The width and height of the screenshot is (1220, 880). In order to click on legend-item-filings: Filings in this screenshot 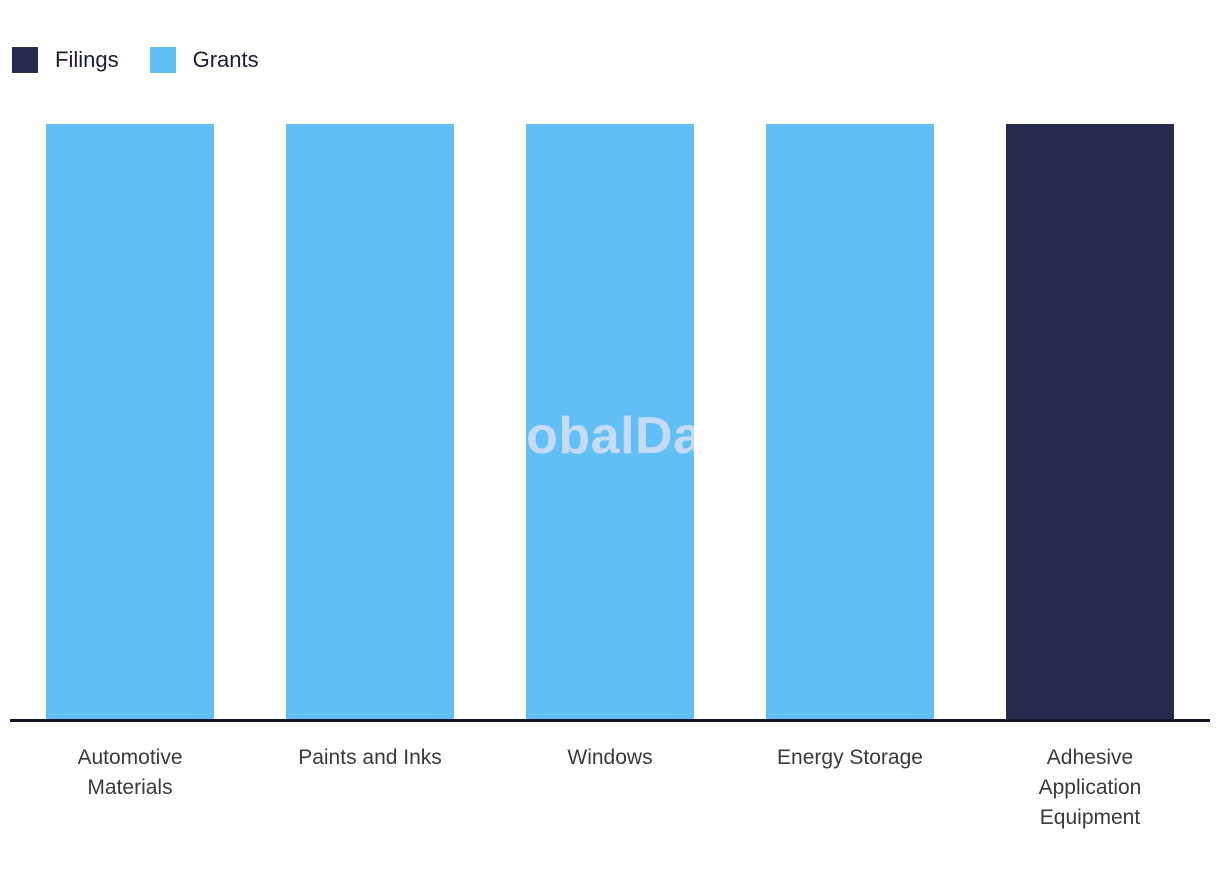, I will do `click(65, 60)`.